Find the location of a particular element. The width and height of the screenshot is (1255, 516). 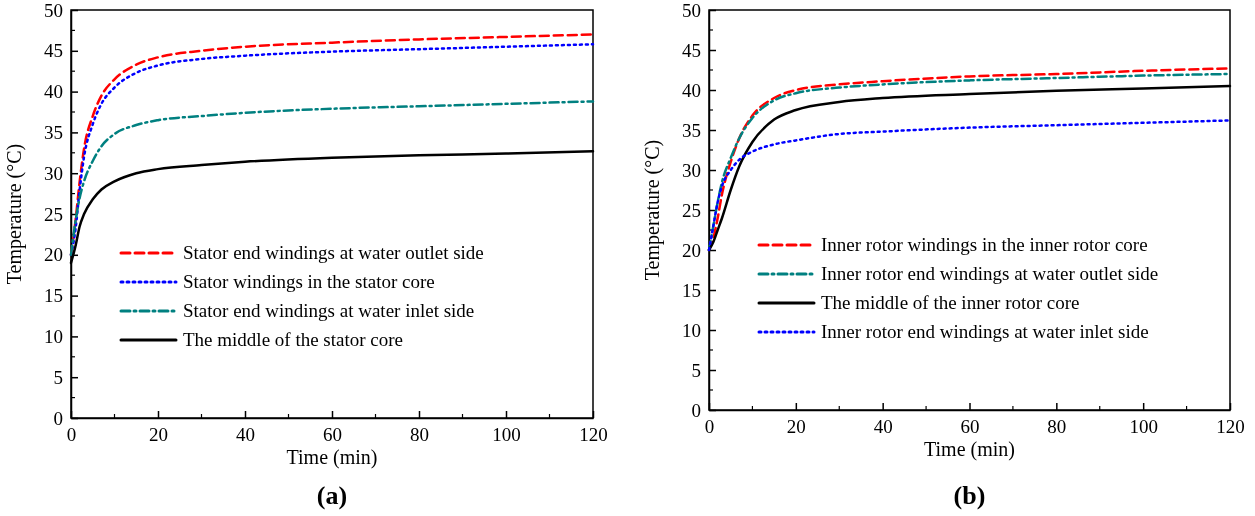

legend-label: The middle of the inner rotor core is located at coordinates (950, 302).